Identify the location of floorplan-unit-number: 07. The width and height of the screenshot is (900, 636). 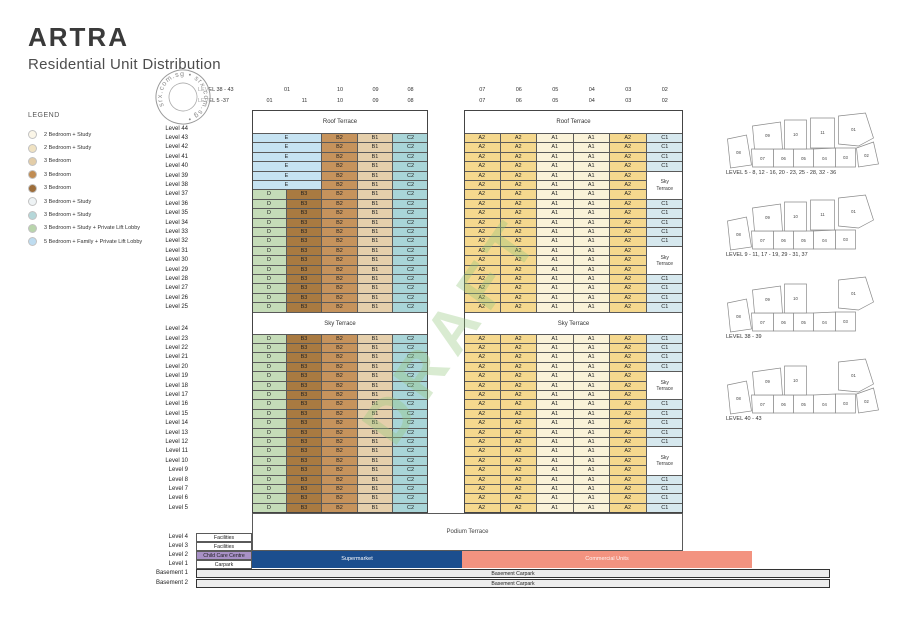
(762, 322).